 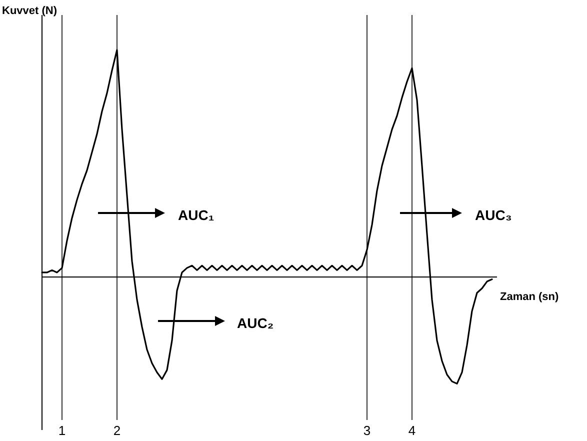 I want to click on annotation: AUC₃, so click(x=493, y=215).